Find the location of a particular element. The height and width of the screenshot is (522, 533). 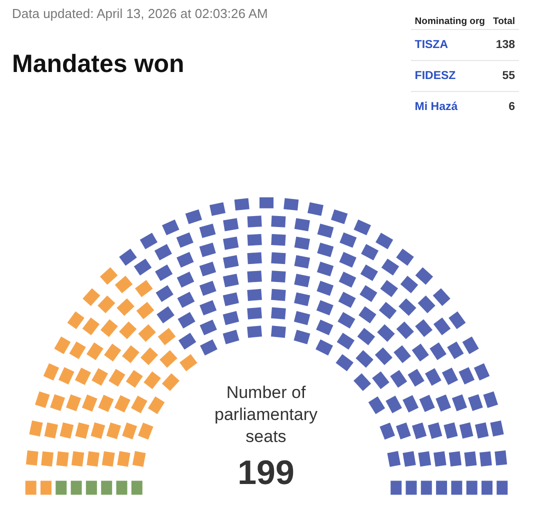

category-label: FIDESZ is located at coordinates (449, 76).